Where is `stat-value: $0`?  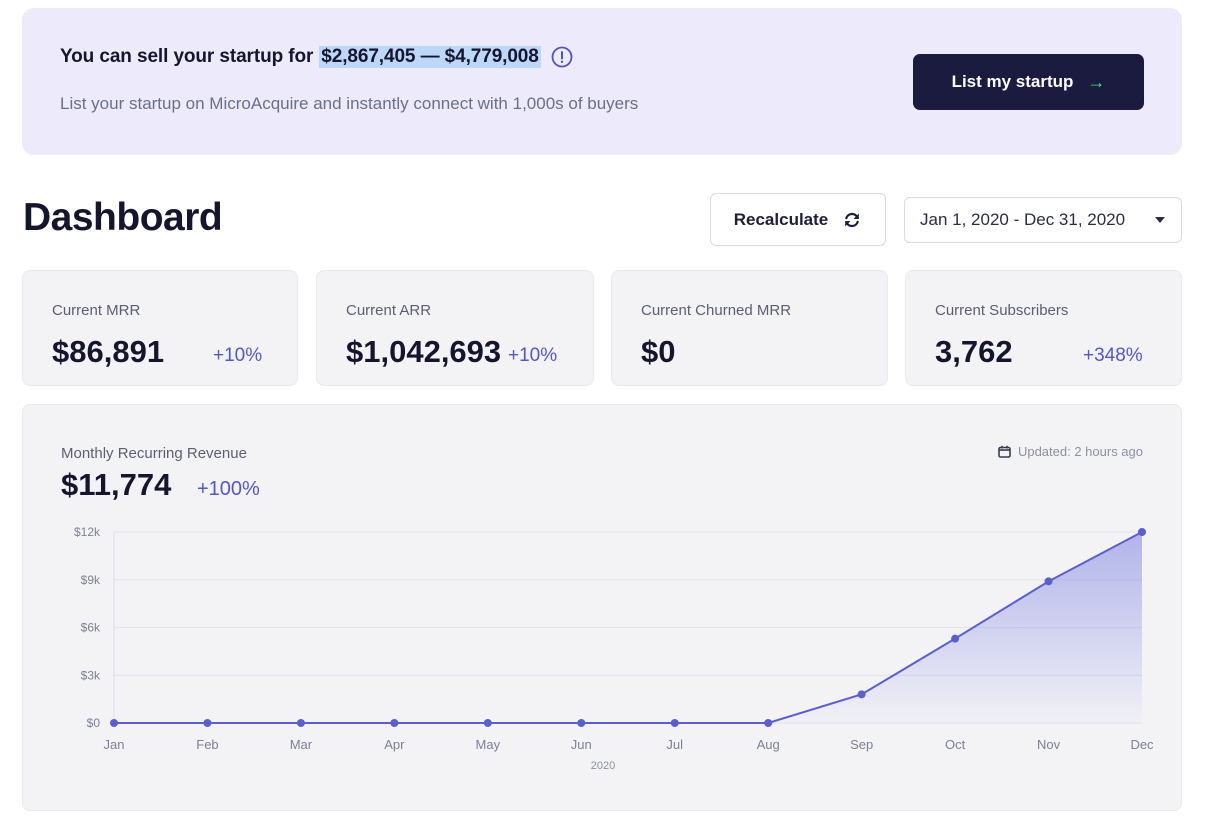 stat-value: $0 is located at coordinates (658, 351).